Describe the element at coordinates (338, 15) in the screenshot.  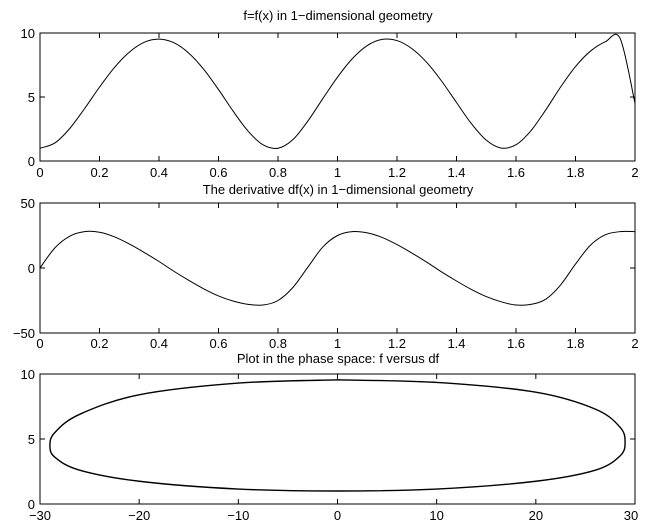
I see `subplot-1-title: f=f(x) in 1−dimensional geometry` at that location.